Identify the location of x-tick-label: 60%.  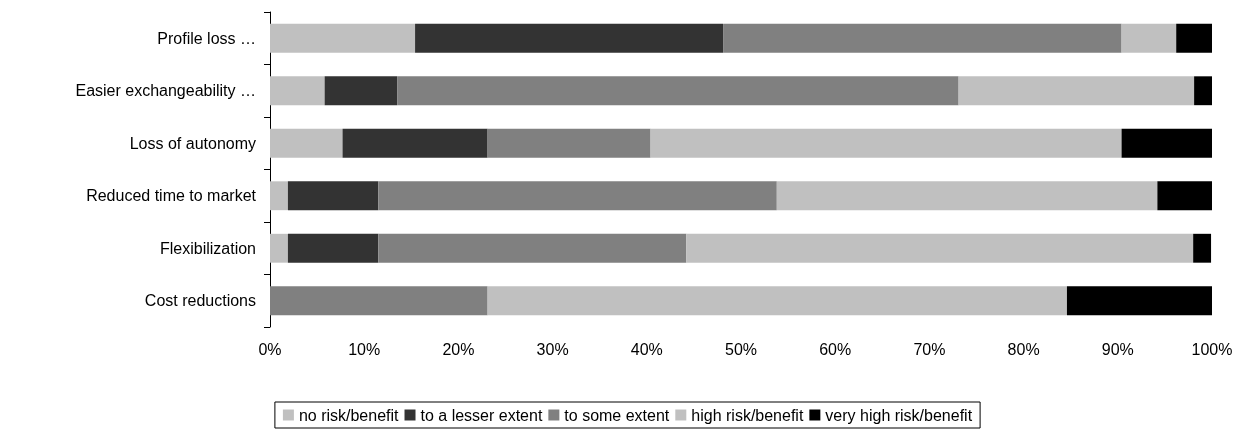
(835, 349).